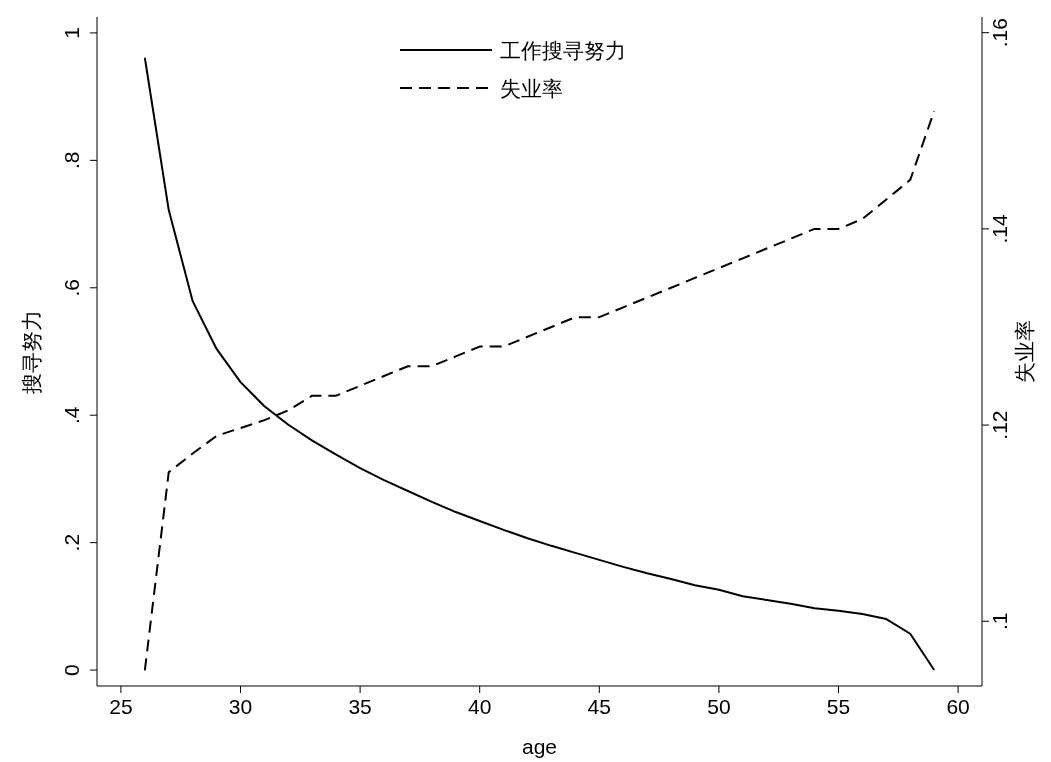  I want to click on x-tick-label: 45, so click(599, 706).